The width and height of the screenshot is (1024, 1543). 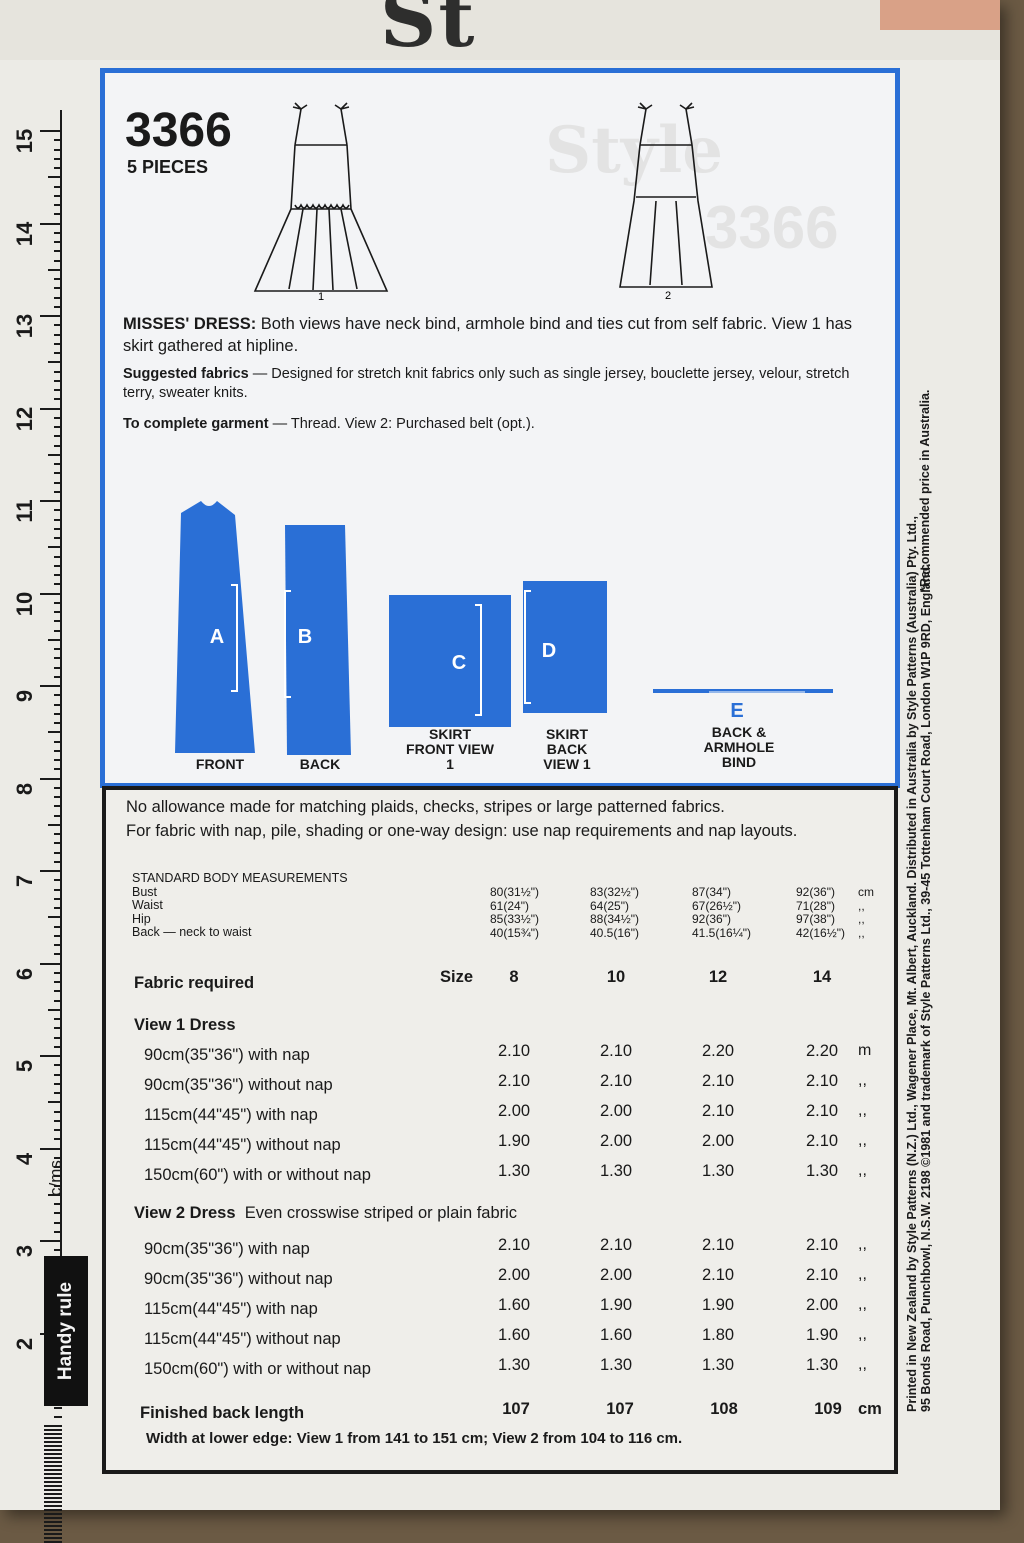 I want to click on piece-b-shape, so click(x=318, y=640).